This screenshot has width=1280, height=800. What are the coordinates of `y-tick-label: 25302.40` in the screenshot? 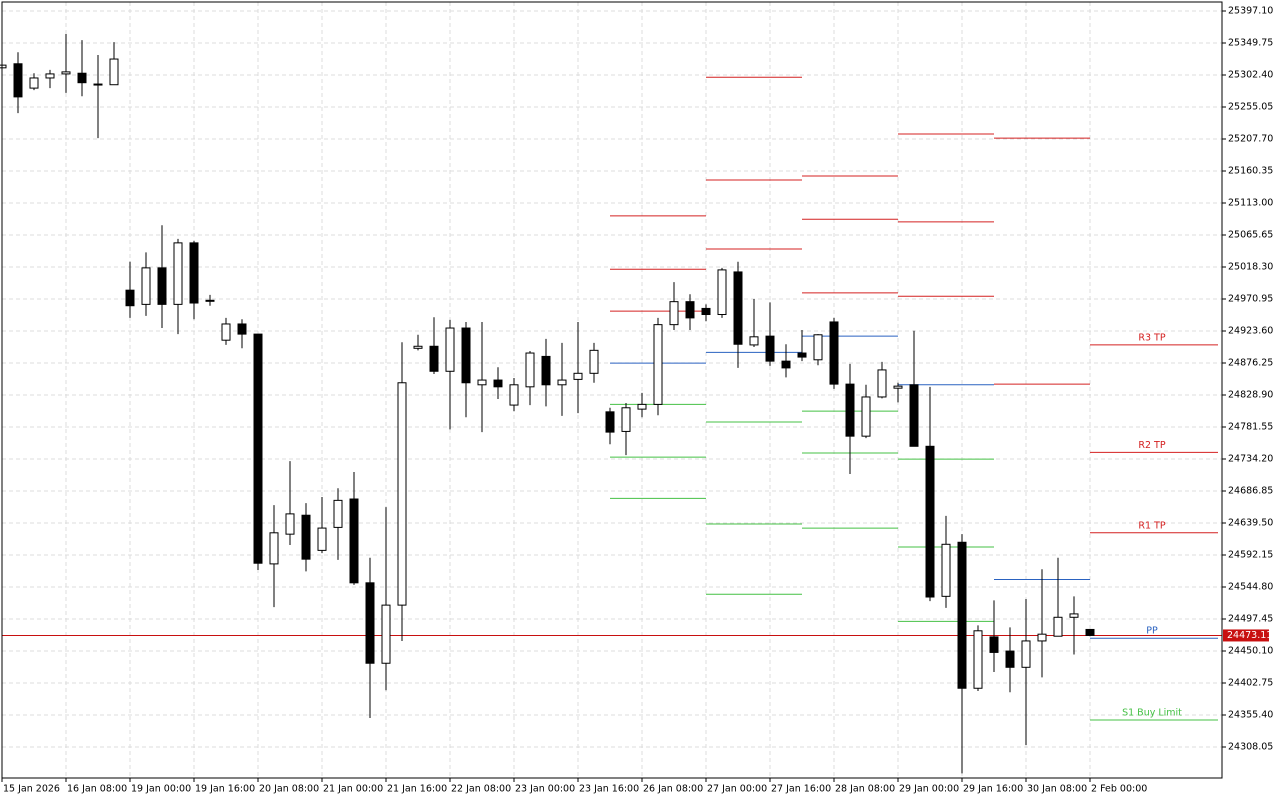 It's located at (1250, 74).